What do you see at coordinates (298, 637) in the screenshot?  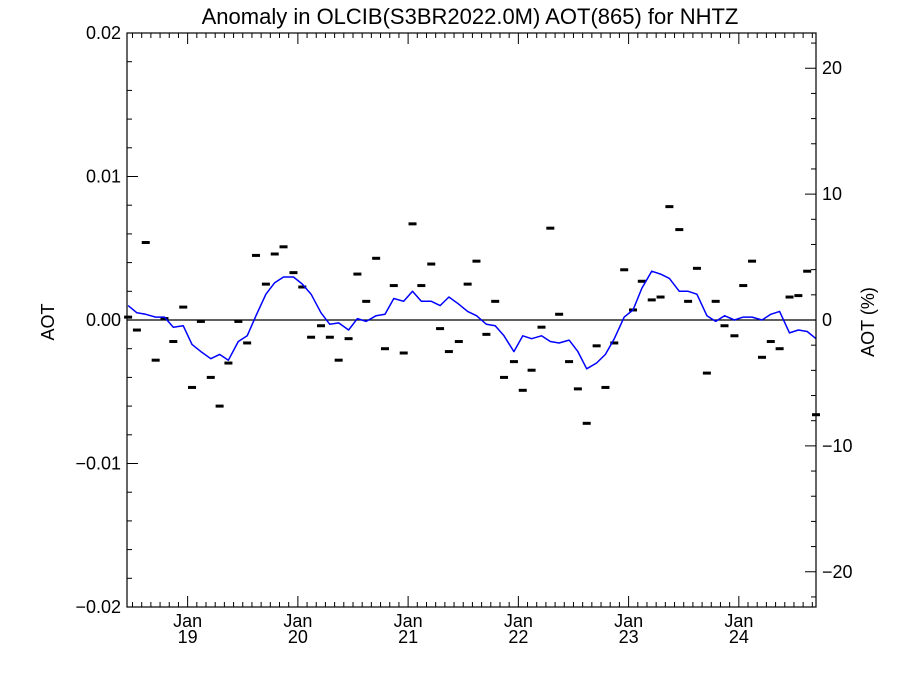 I see `x-tick-label-year: 20` at bounding box center [298, 637].